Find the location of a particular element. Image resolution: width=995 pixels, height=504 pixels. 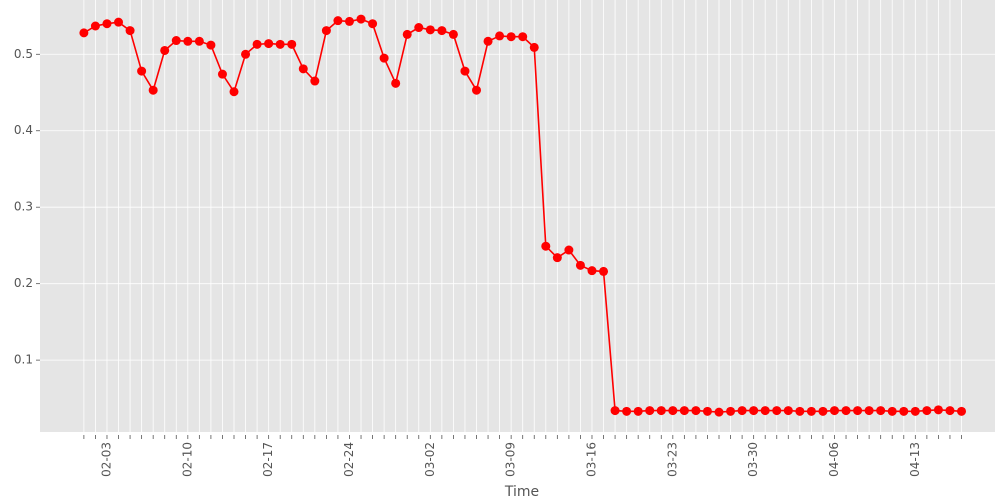

x-tick-label: 02-10 is located at coordinates (187, 459).